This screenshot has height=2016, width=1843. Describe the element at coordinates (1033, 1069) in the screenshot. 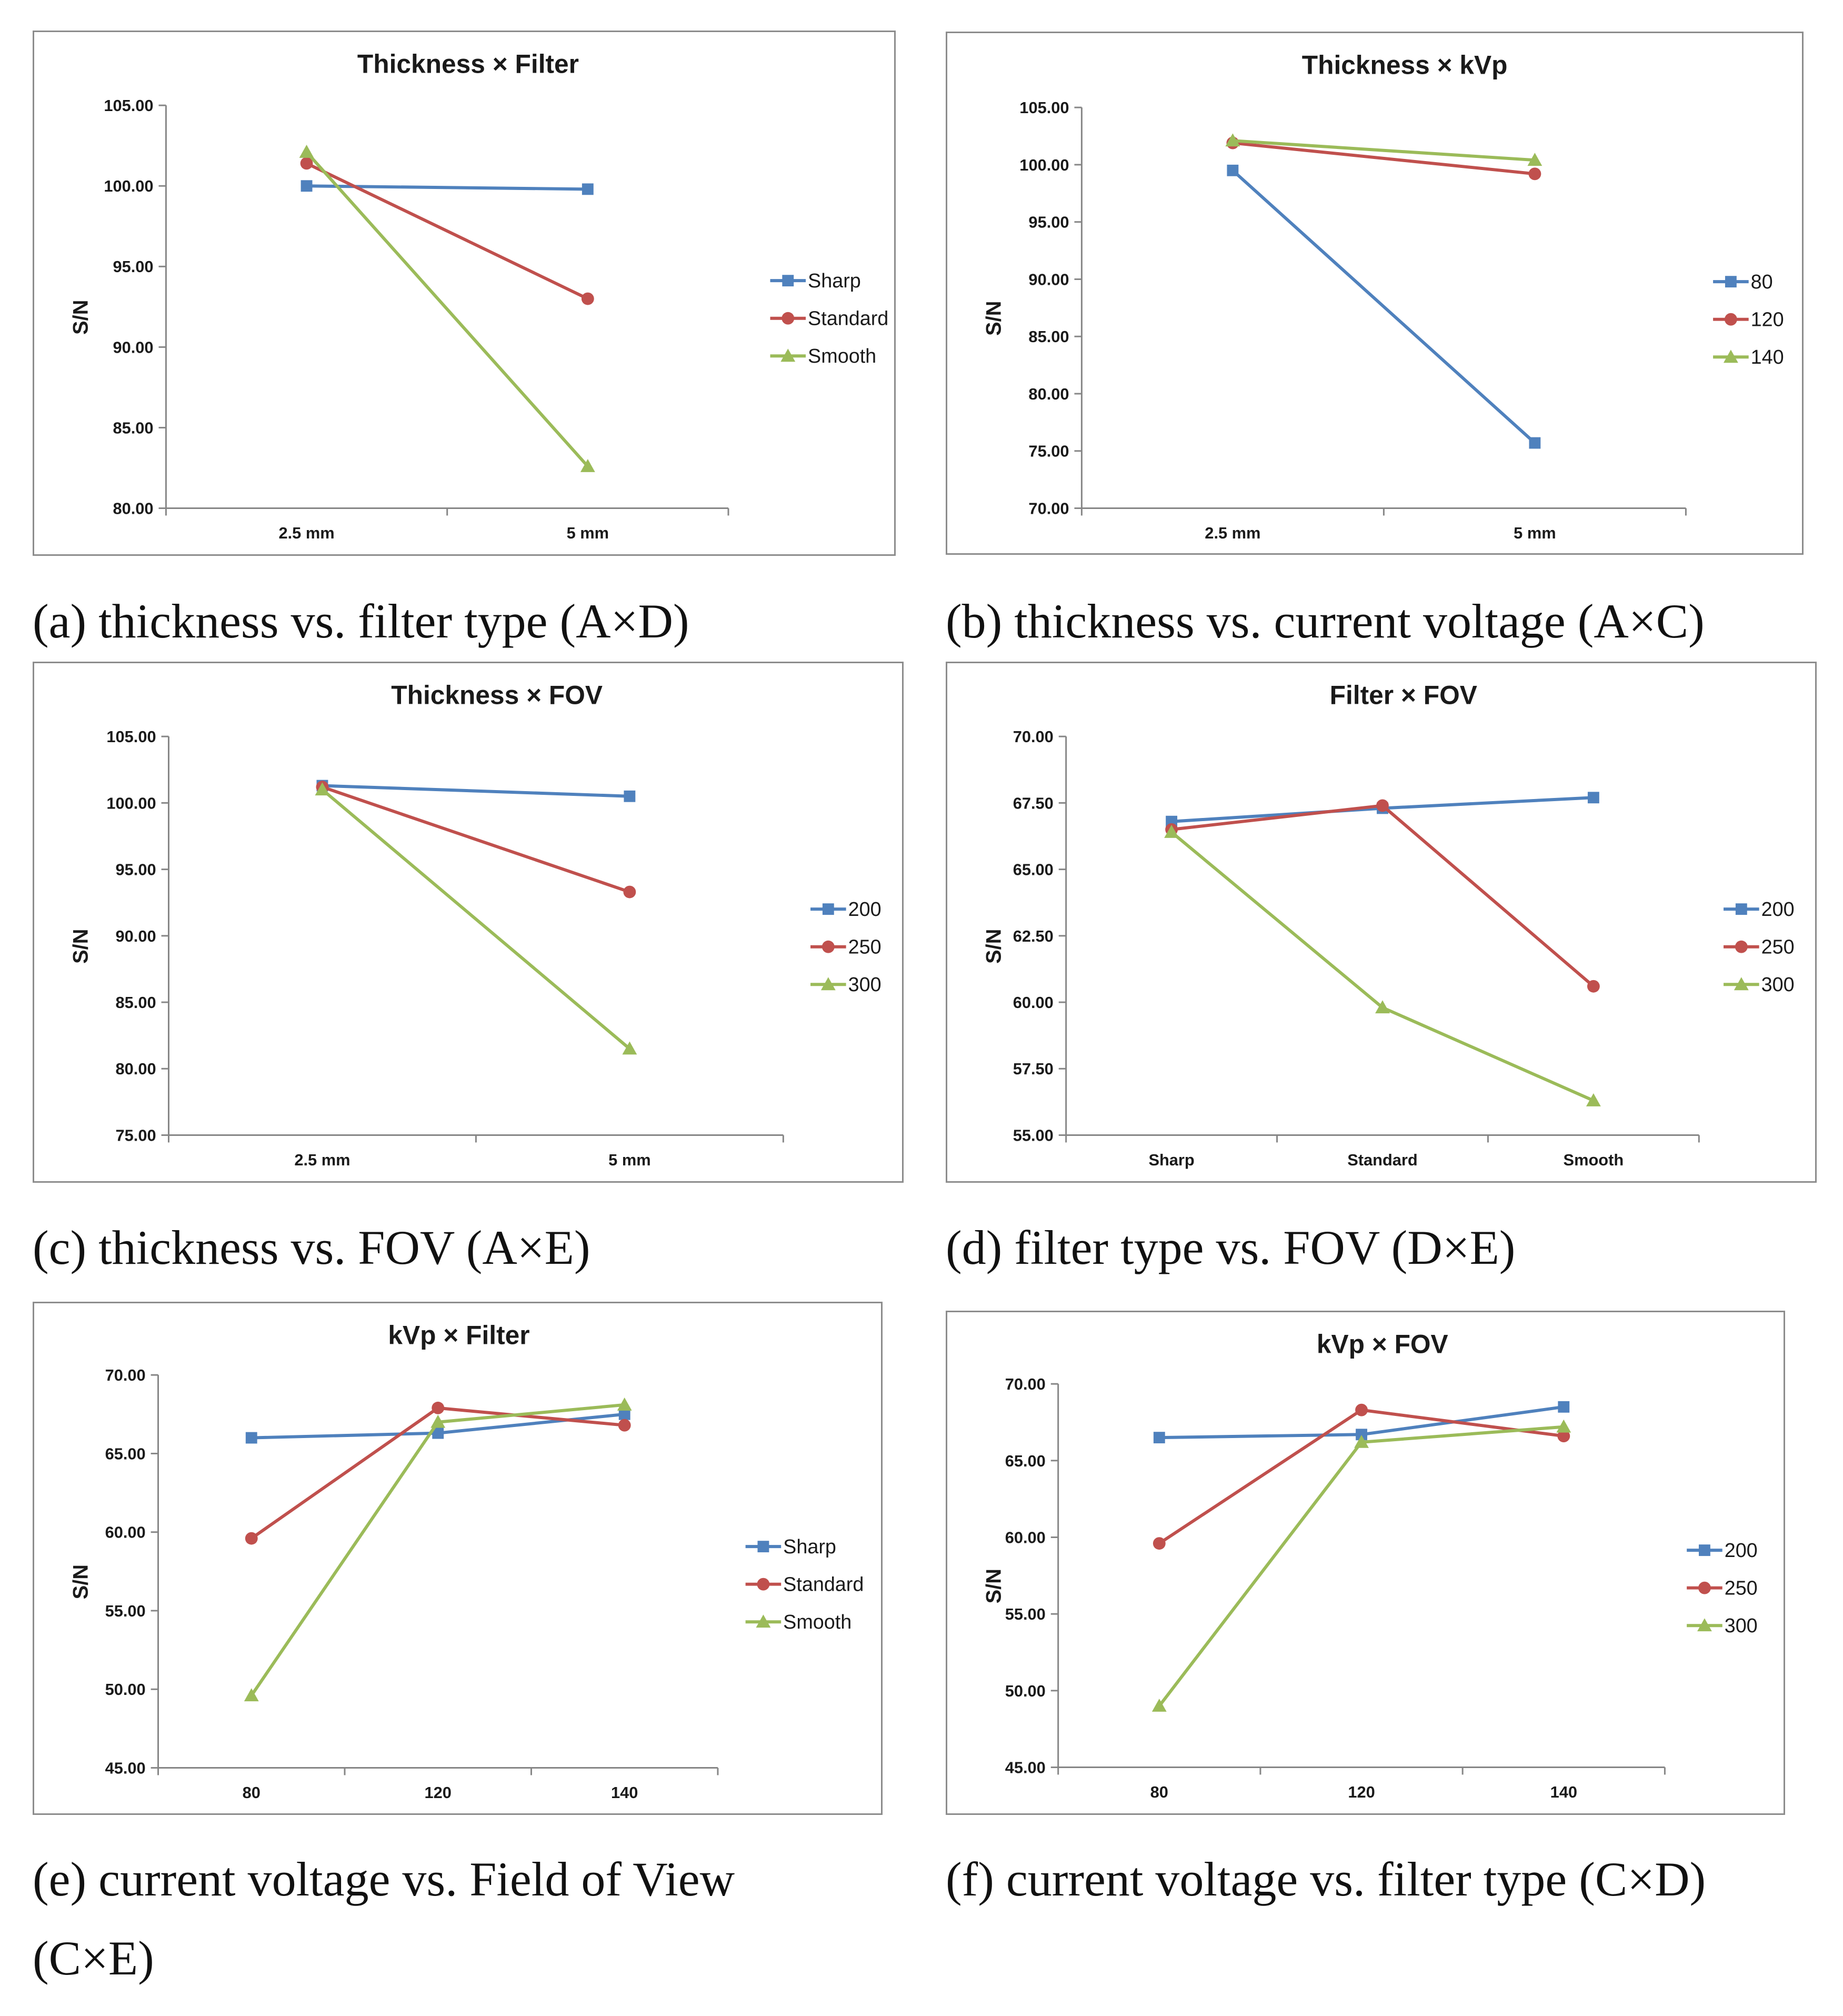

I see `y-tick-label: 57.50` at that location.